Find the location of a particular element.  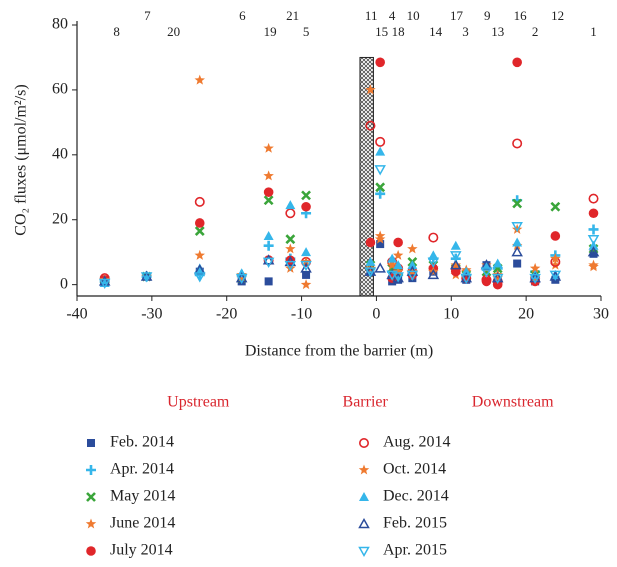

y-tick-label: 40 is located at coordinates (60, 153).